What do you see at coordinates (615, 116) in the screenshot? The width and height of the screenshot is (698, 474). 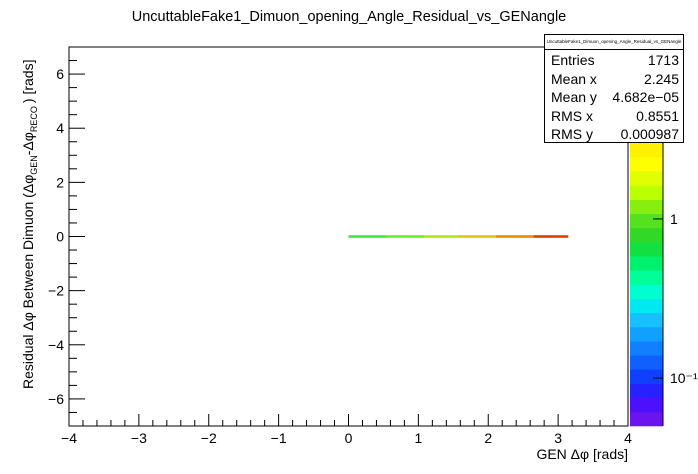 I see `stats-row: RMS x 0.8551` at bounding box center [615, 116].